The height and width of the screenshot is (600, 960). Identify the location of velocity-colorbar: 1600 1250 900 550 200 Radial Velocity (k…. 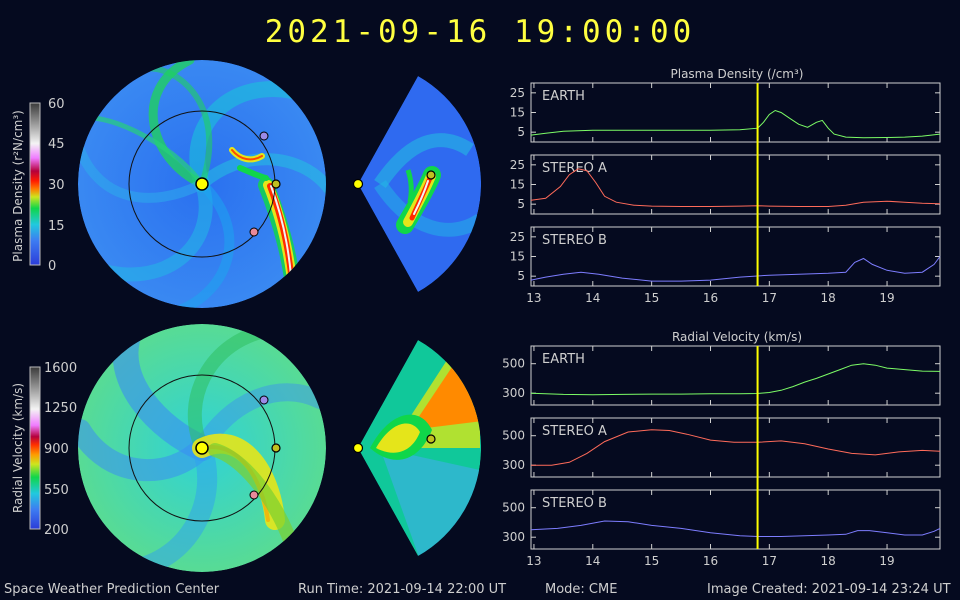
(44, 449).